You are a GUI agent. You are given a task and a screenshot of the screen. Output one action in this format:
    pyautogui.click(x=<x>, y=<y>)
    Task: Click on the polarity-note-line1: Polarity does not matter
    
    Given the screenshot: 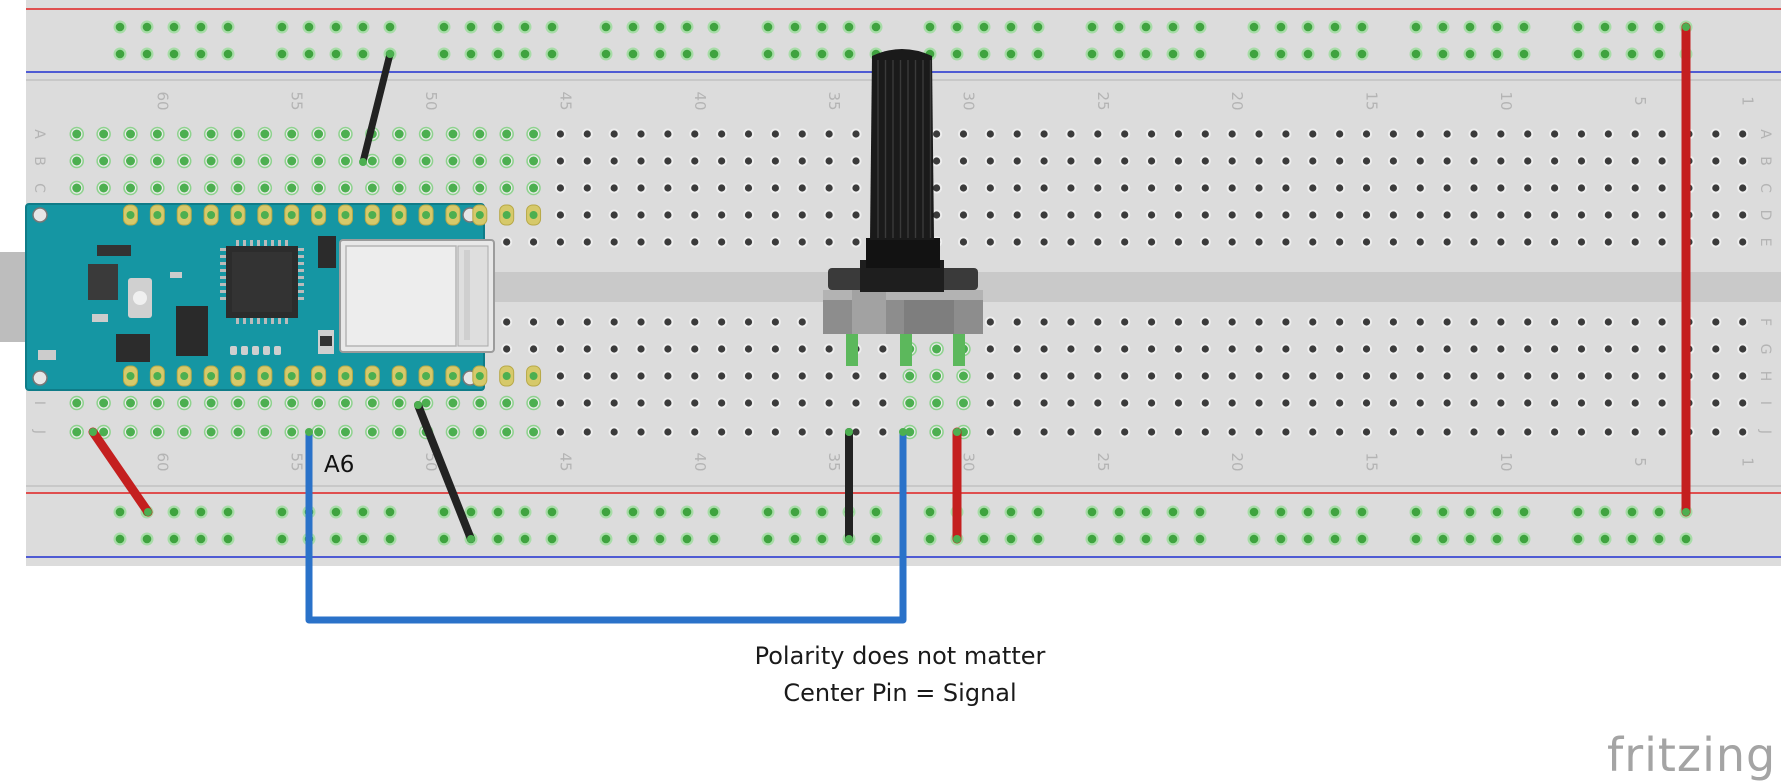 What is the action you would take?
    pyautogui.click(x=900, y=656)
    